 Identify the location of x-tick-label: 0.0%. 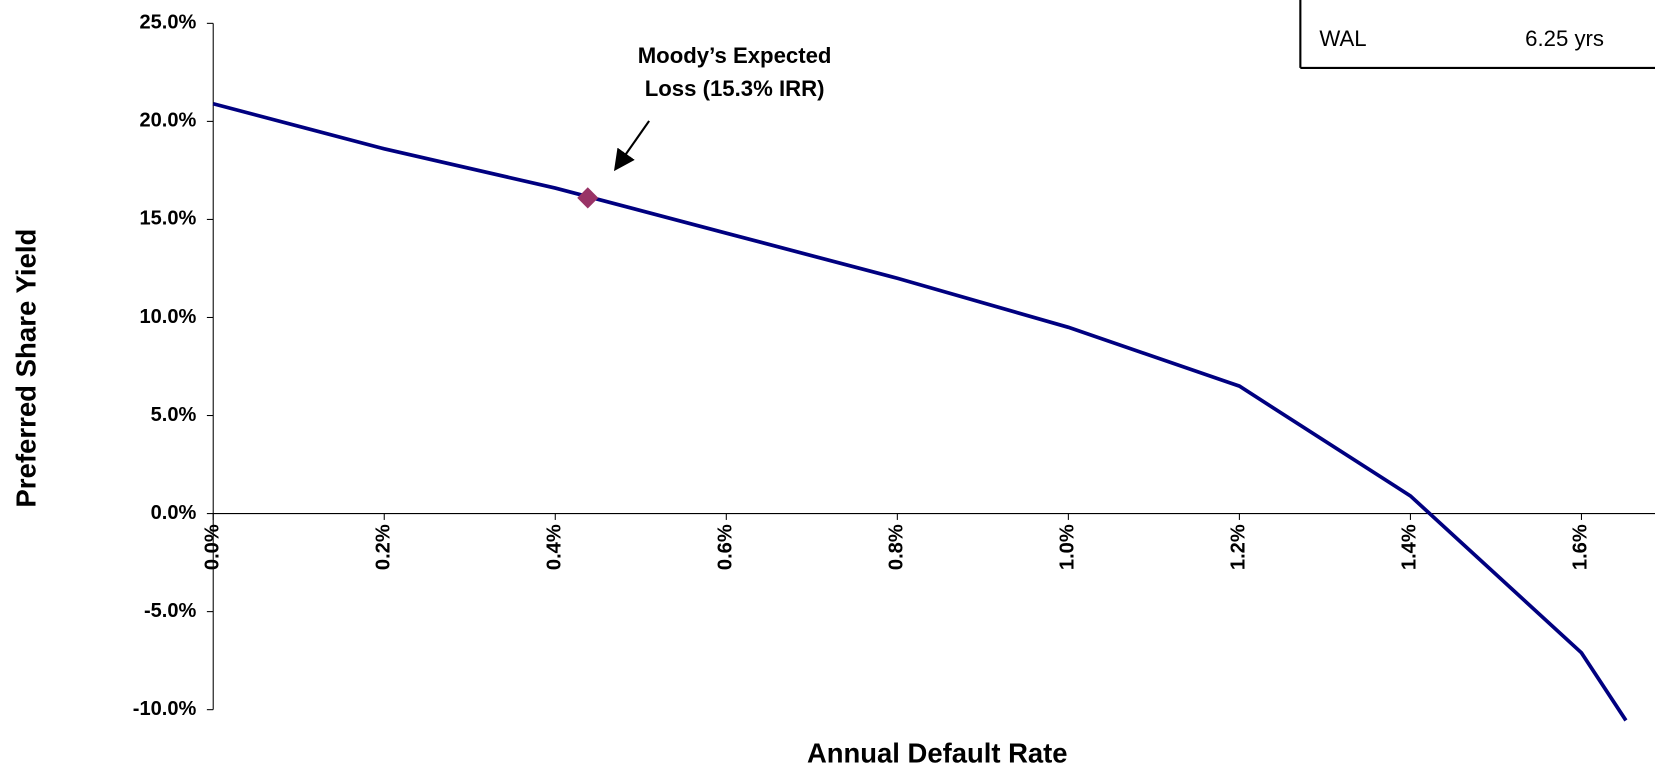
(213, 547).